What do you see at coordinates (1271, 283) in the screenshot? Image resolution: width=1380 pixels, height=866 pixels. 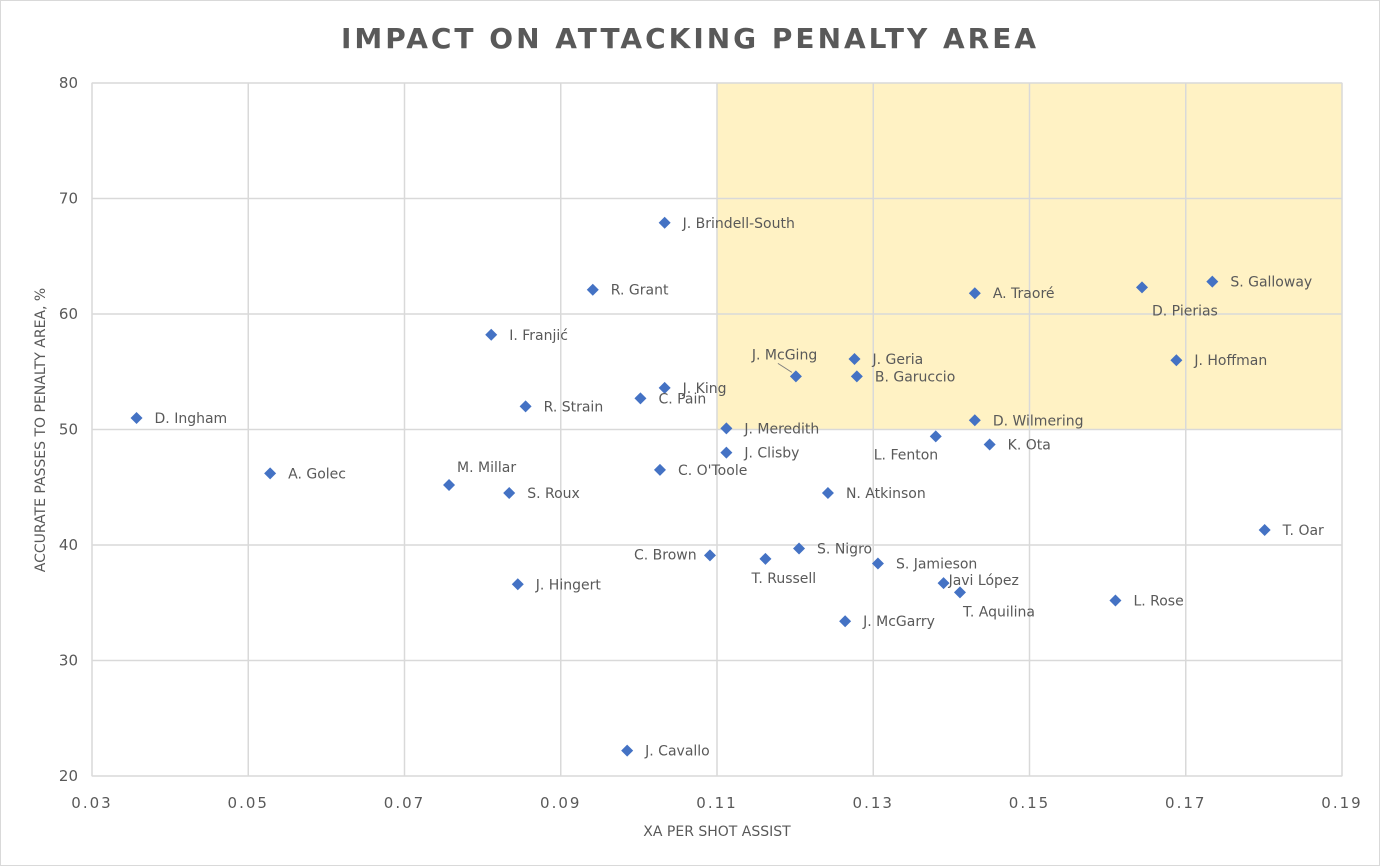 I see `data-label: S. Galloway` at bounding box center [1271, 283].